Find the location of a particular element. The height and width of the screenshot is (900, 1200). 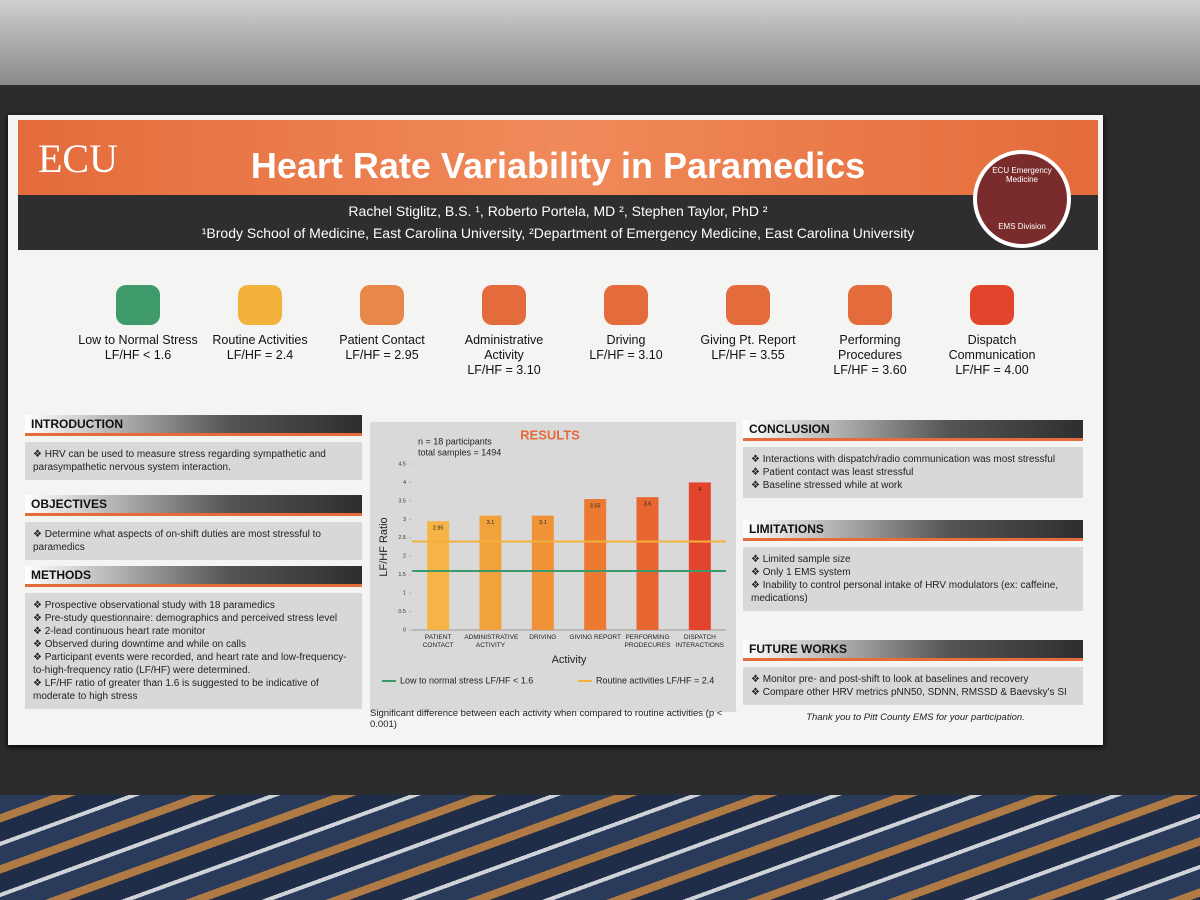

value-label: 2.95 is located at coordinates (438, 529).